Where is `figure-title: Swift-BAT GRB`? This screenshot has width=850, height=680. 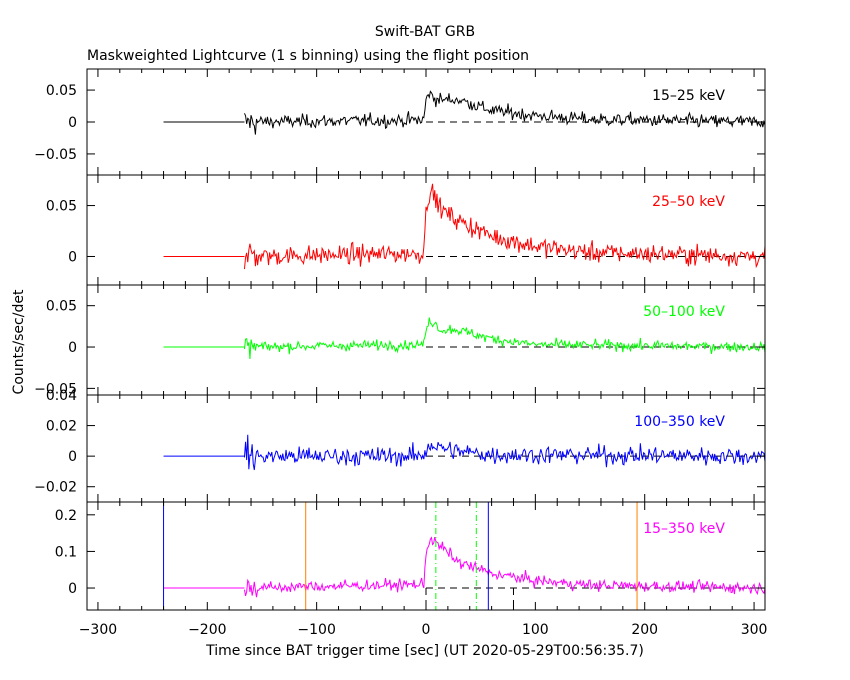
figure-title: Swift-BAT GRB is located at coordinates (425, 32).